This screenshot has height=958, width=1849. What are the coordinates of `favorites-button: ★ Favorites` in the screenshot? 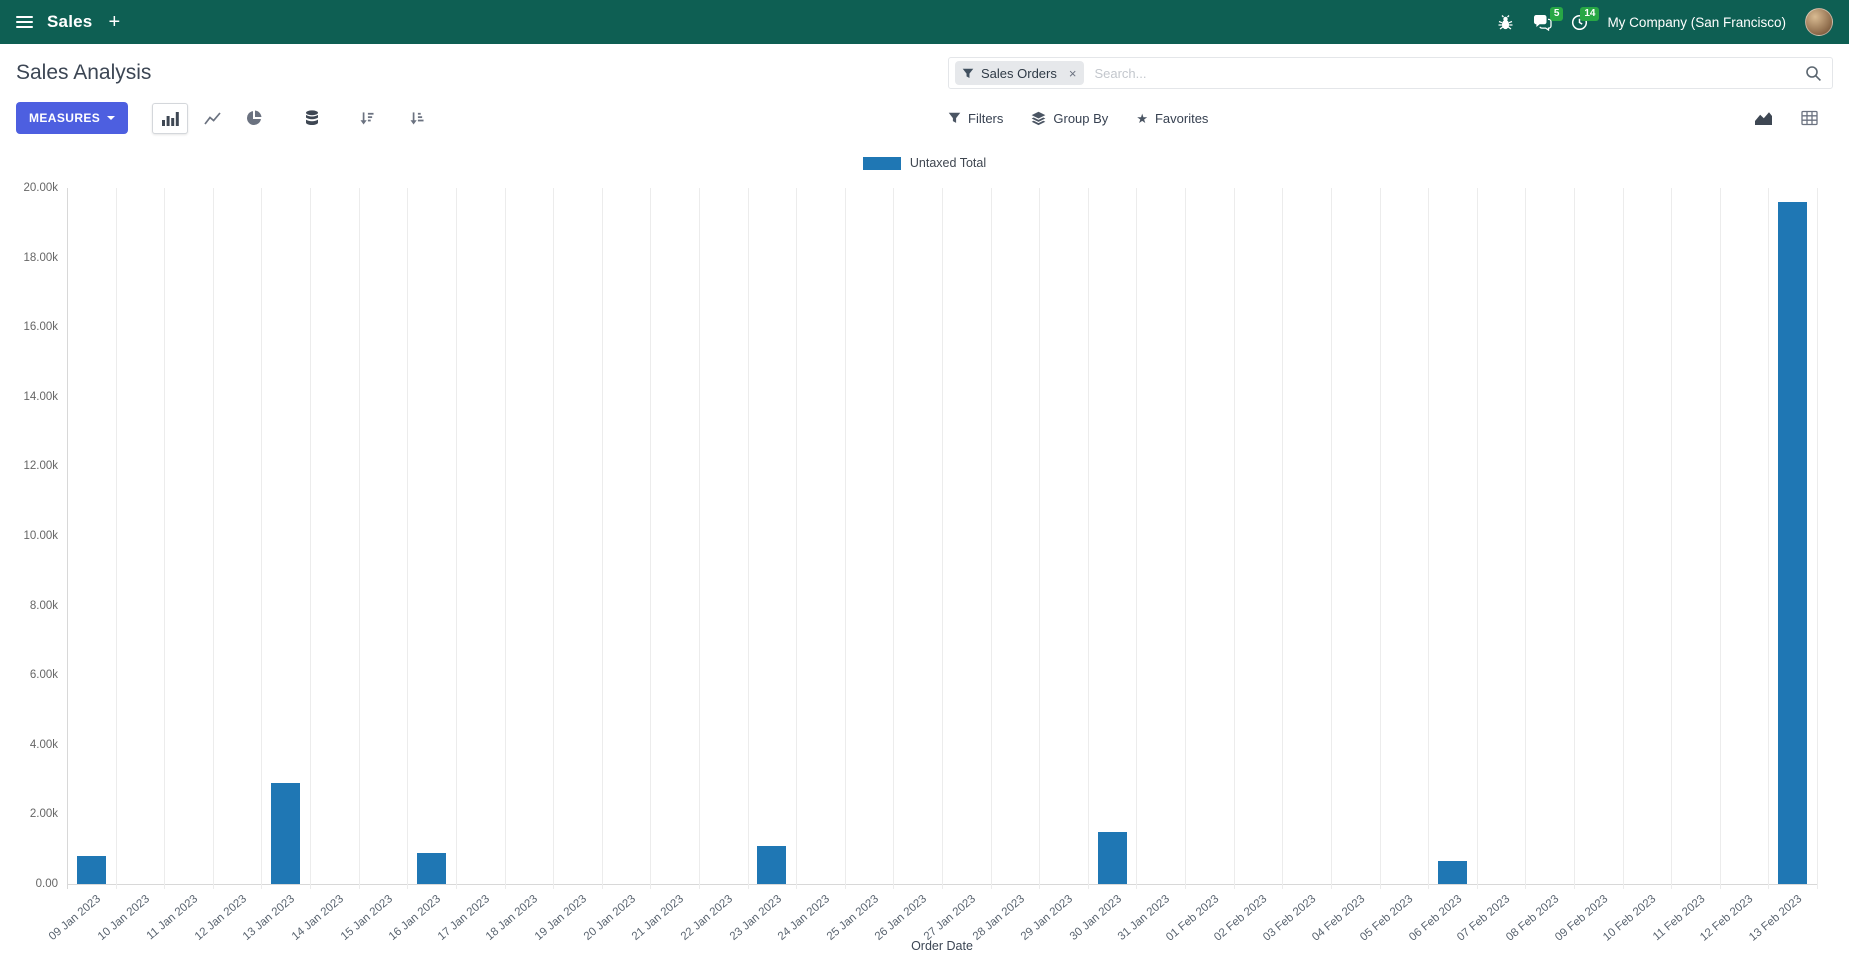 It's located at (1172, 118).